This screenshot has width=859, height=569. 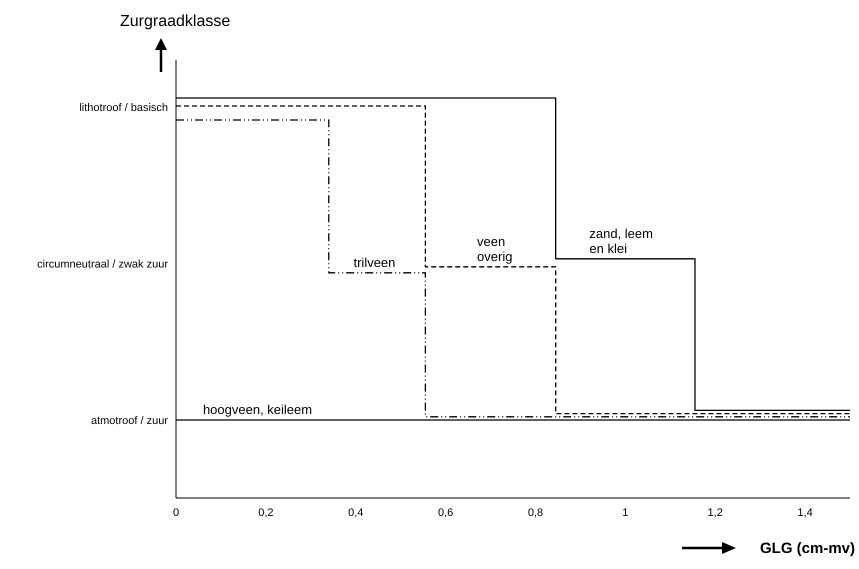 I want to click on annotation: hoogveen, keileem, so click(x=257, y=409).